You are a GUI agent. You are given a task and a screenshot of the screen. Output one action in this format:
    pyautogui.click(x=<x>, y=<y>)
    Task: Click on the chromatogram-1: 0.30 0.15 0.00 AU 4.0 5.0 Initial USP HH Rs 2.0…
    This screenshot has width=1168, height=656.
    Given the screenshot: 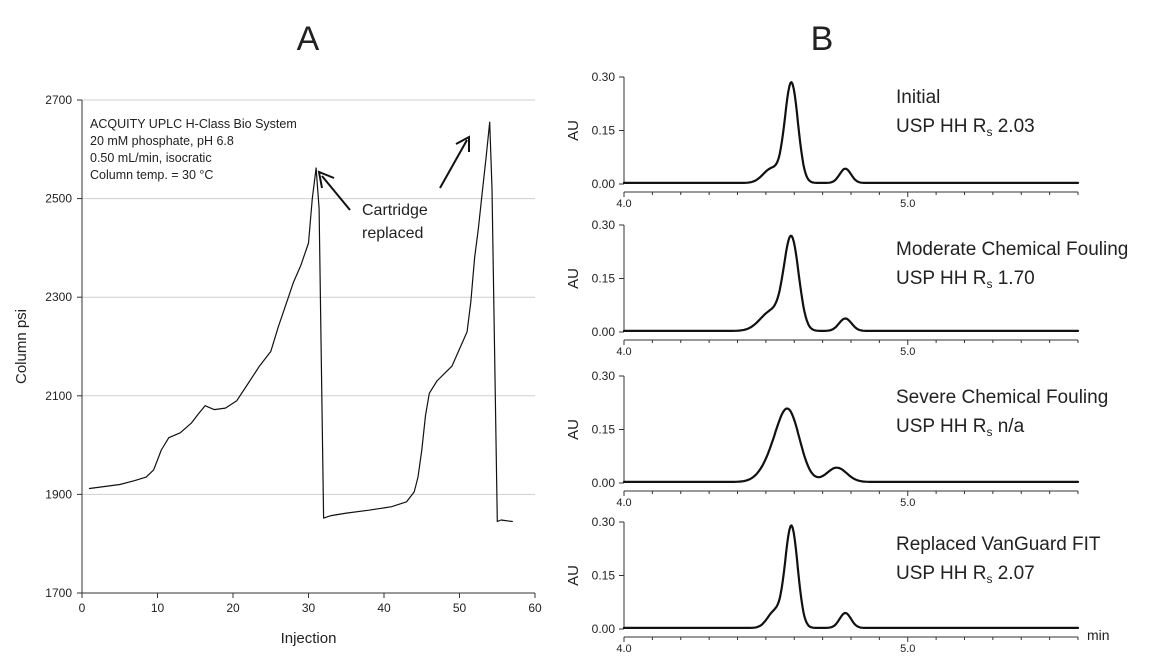 What is the action you would take?
    pyautogui.click(x=822, y=140)
    